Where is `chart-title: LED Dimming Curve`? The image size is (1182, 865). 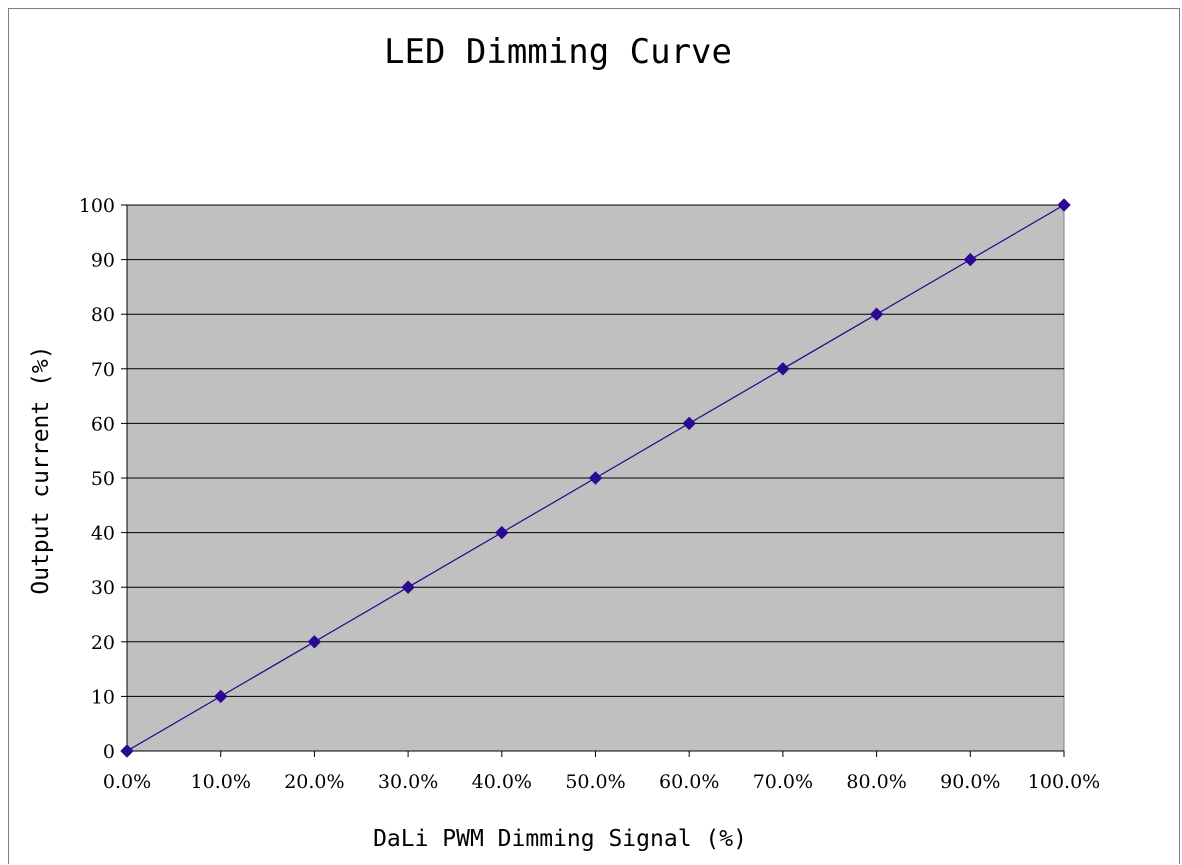
chart-title: LED Dimming Curve is located at coordinates (558, 52).